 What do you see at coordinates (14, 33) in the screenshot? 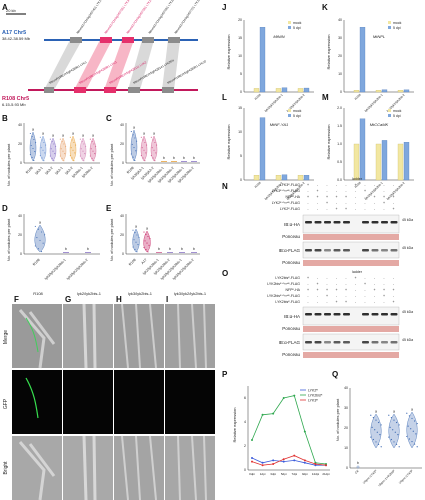
I see `top-chromosome-label: A17 Chr5` at bounding box center [14, 33].